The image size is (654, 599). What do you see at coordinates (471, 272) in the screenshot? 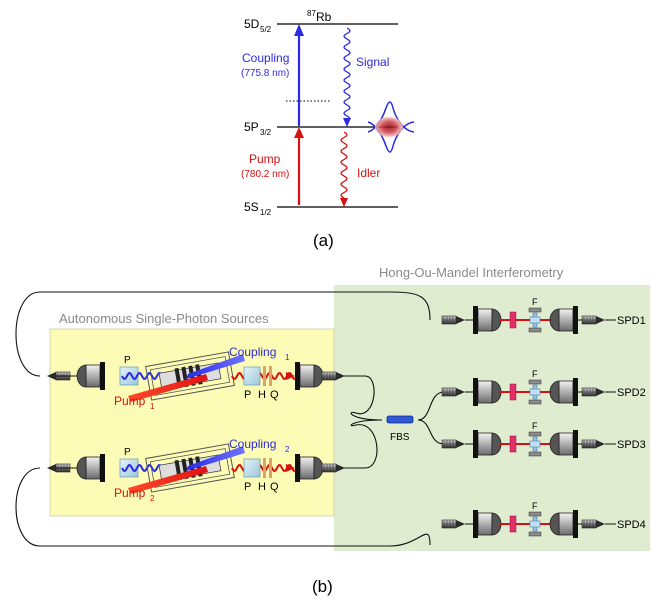
I see `hom-title: Hong-Ou-Mandel Interferometry` at bounding box center [471, 272].